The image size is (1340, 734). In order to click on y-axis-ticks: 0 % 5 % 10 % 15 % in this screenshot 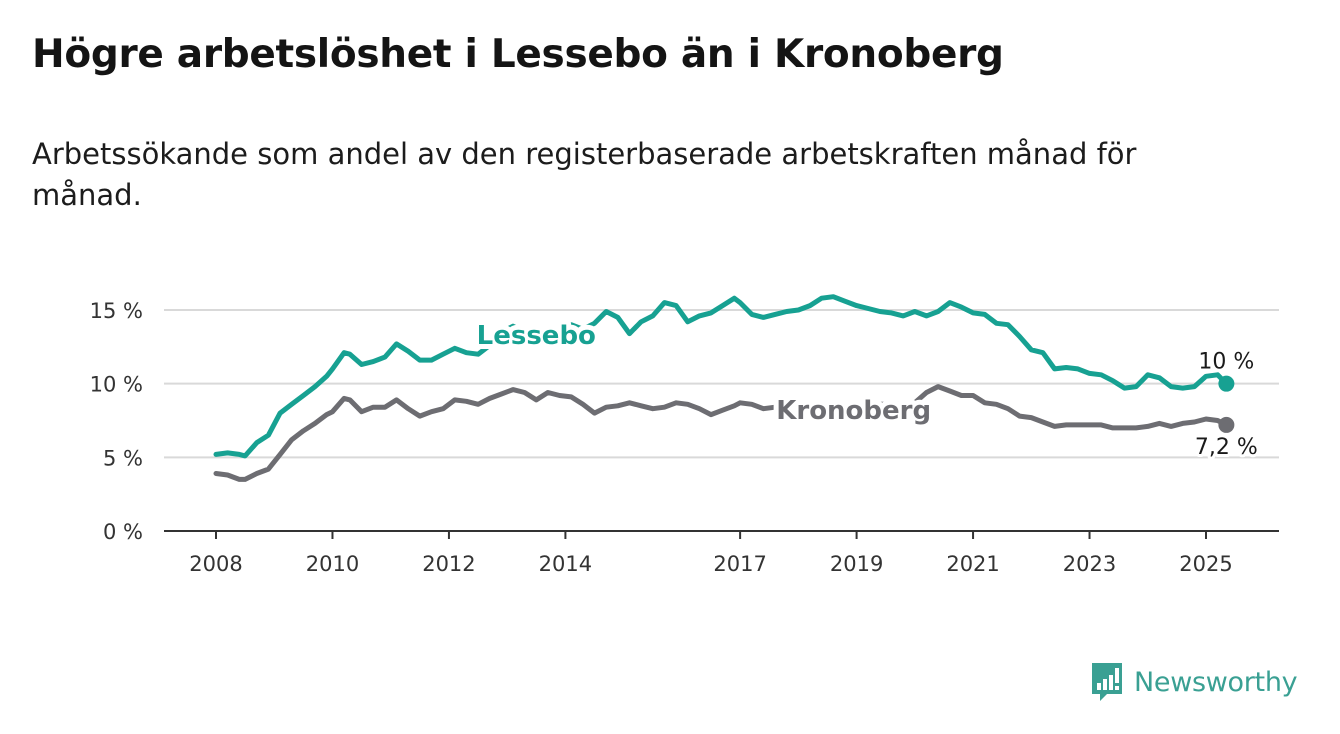, I will do `click(116, 421)`.